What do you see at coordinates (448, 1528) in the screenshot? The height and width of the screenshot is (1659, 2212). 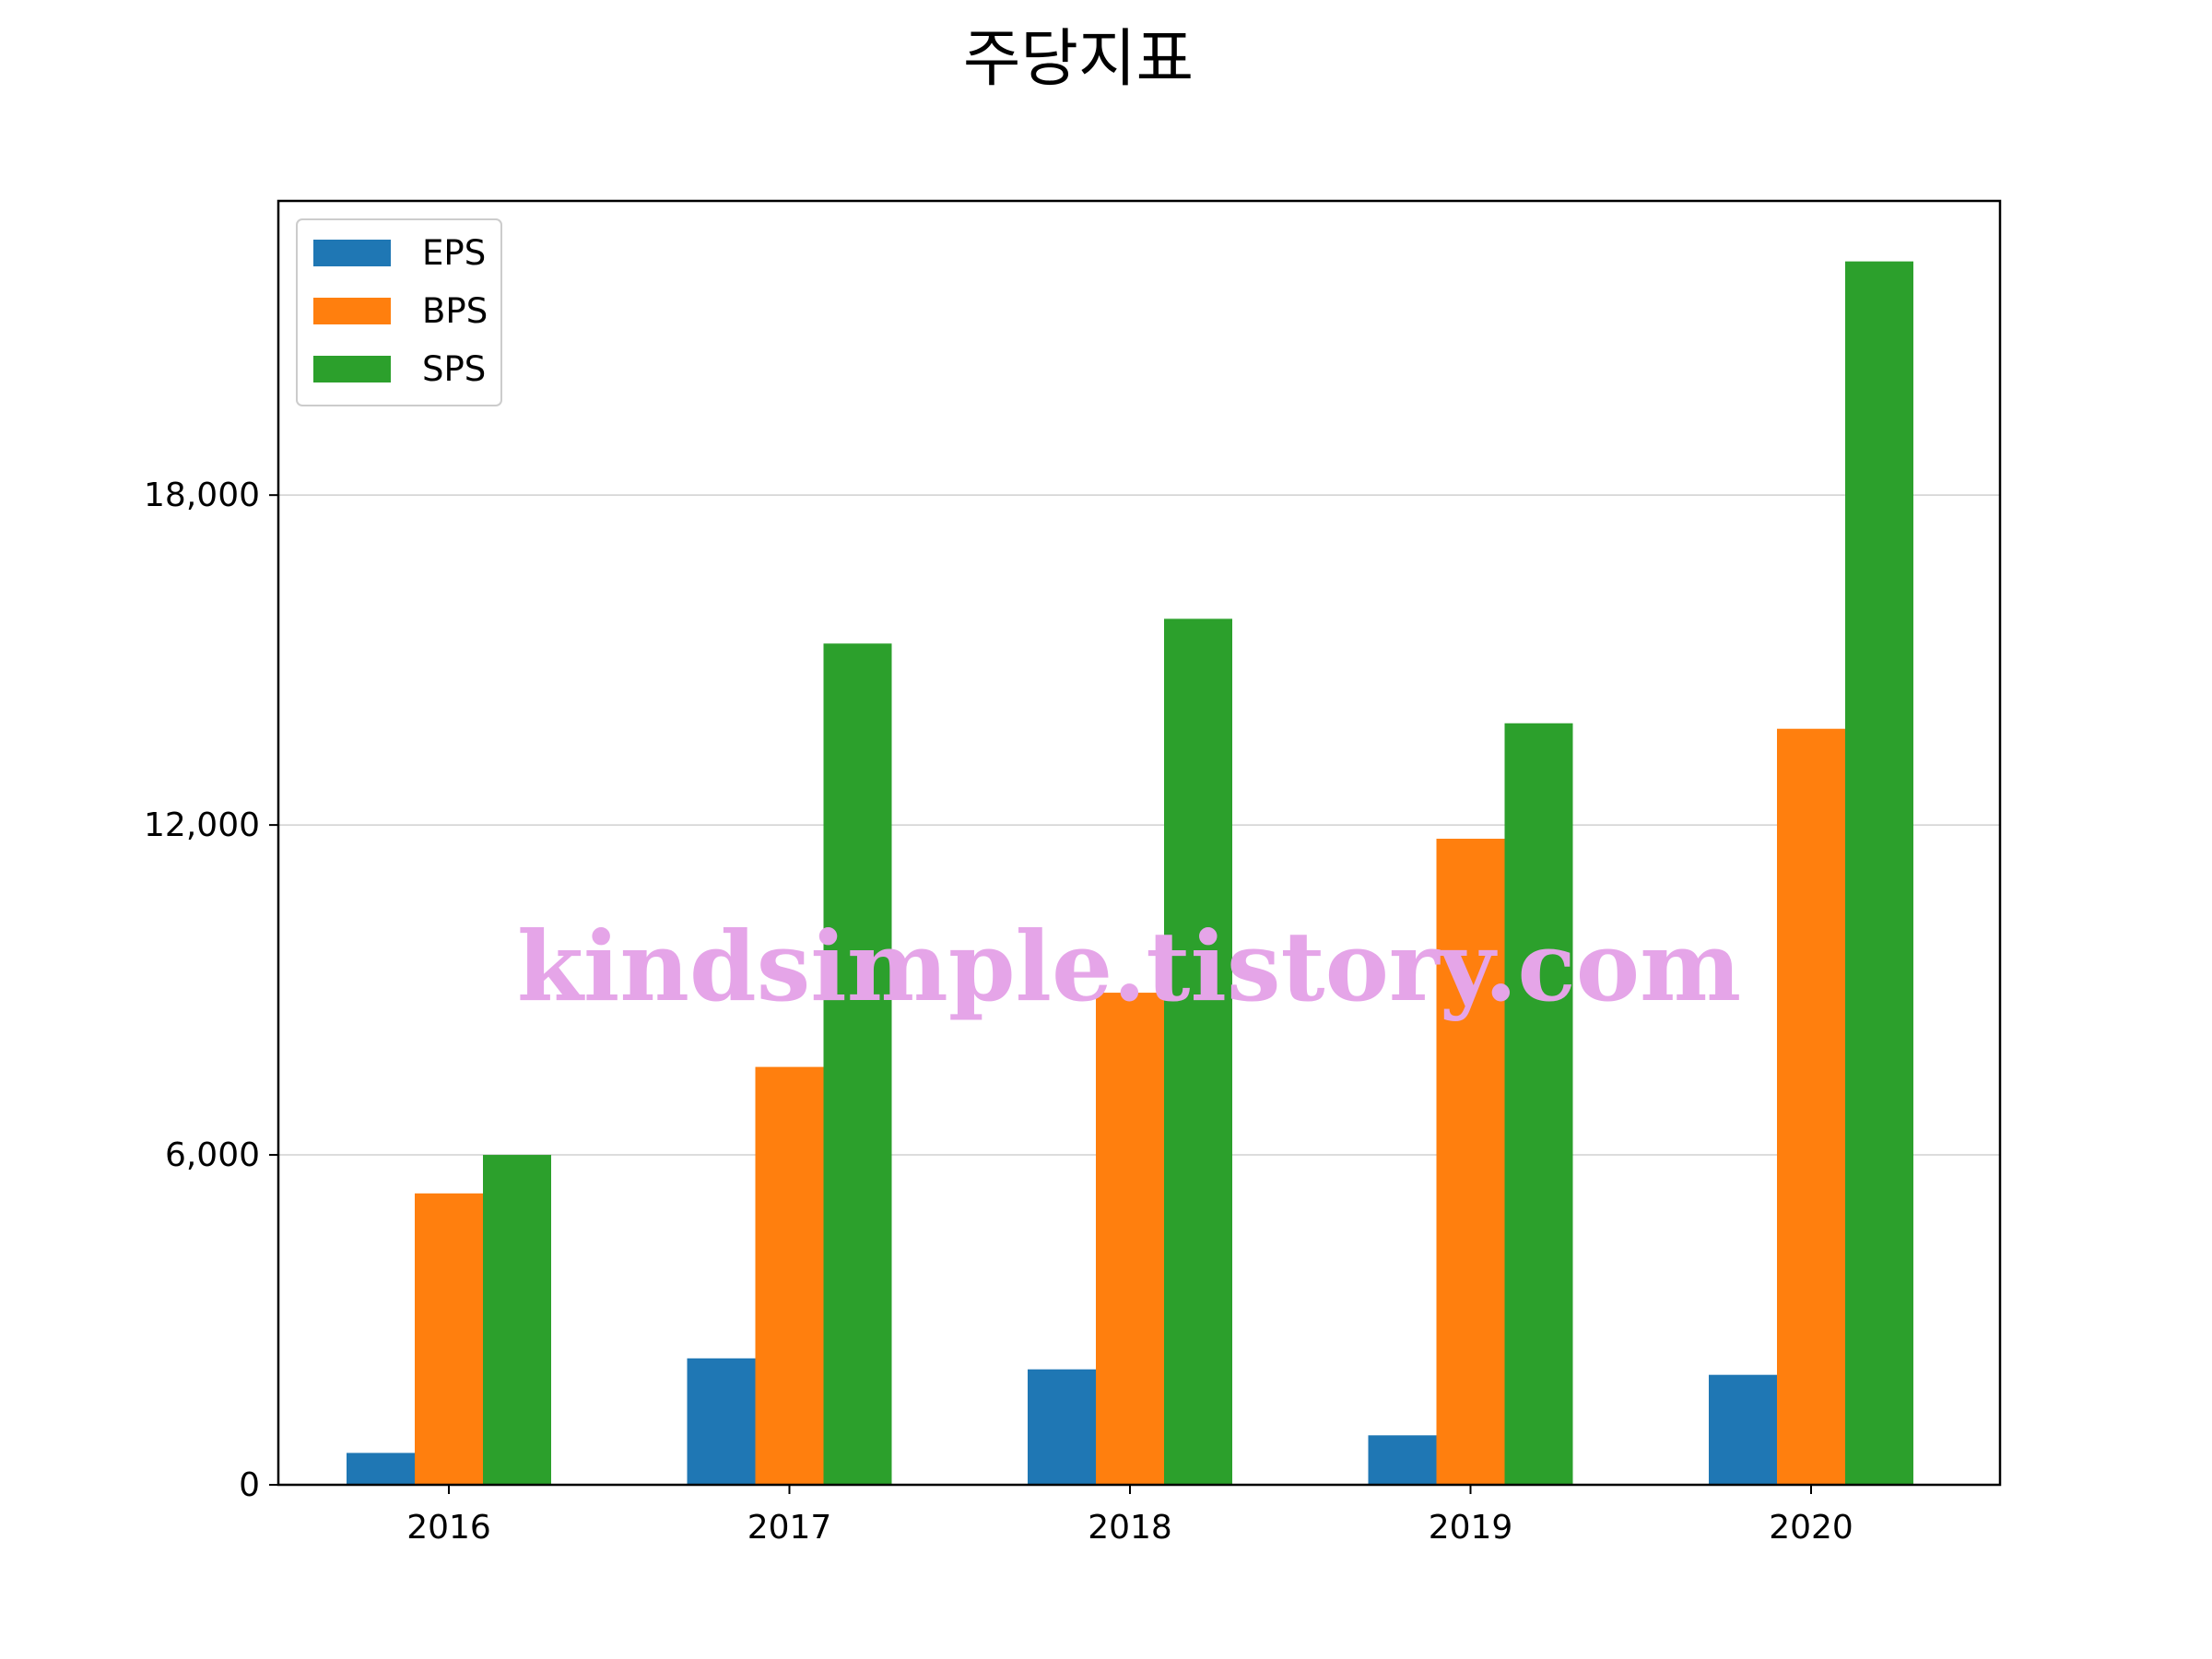 I see `x-tick-label: 2016` at bounding box center [448, 1528].